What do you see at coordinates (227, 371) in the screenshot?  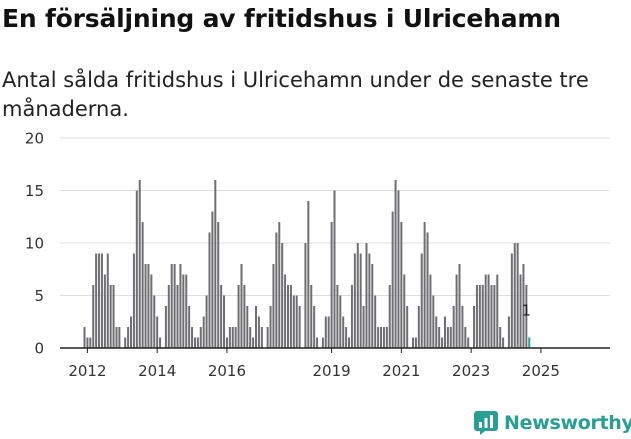 I see `x-tick-label: 2016` at bounding box center [227, 371].